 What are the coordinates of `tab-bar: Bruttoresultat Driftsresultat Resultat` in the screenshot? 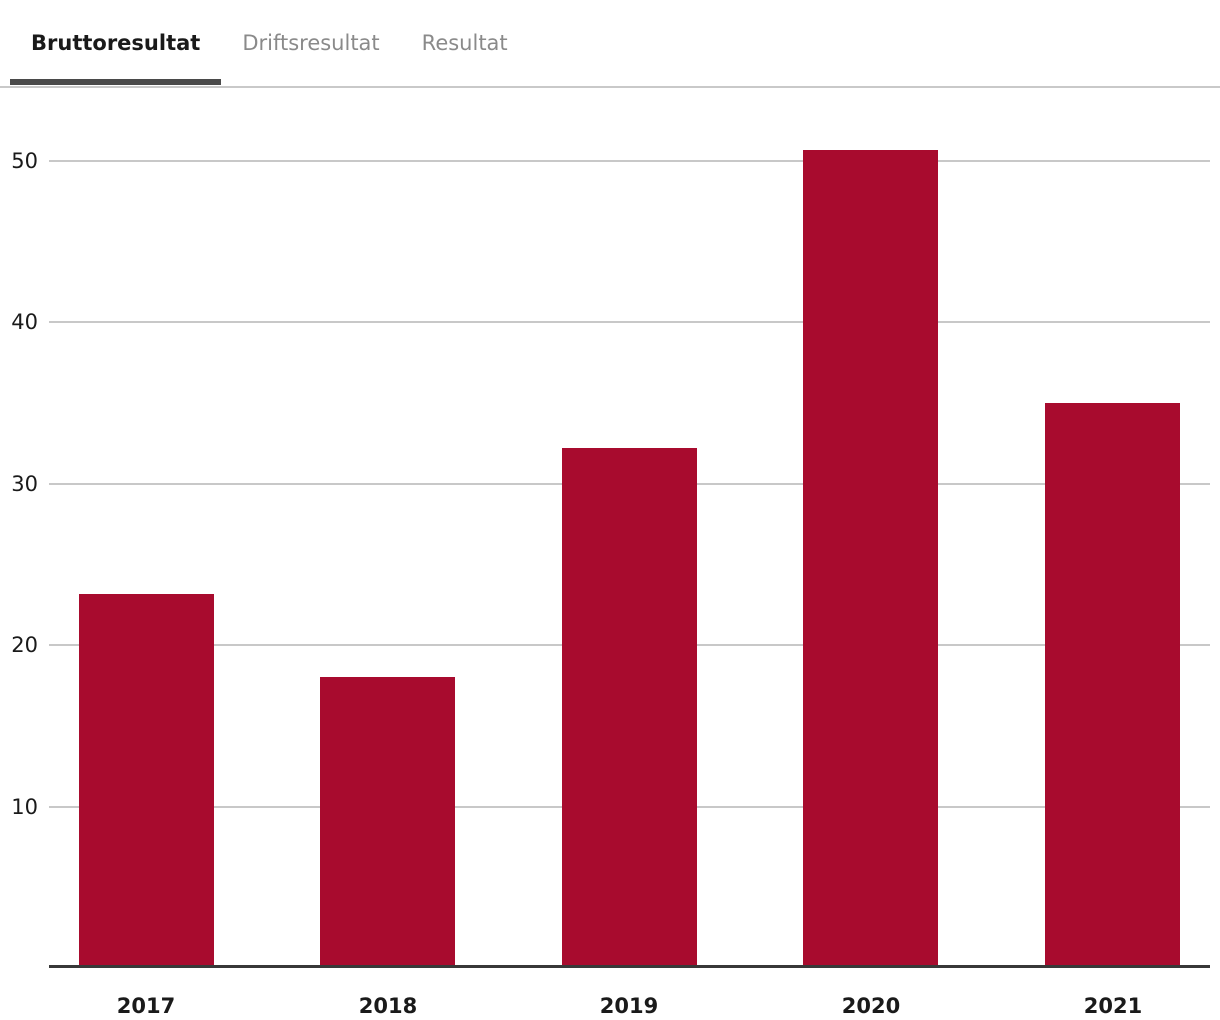 It's located at (610, 44).